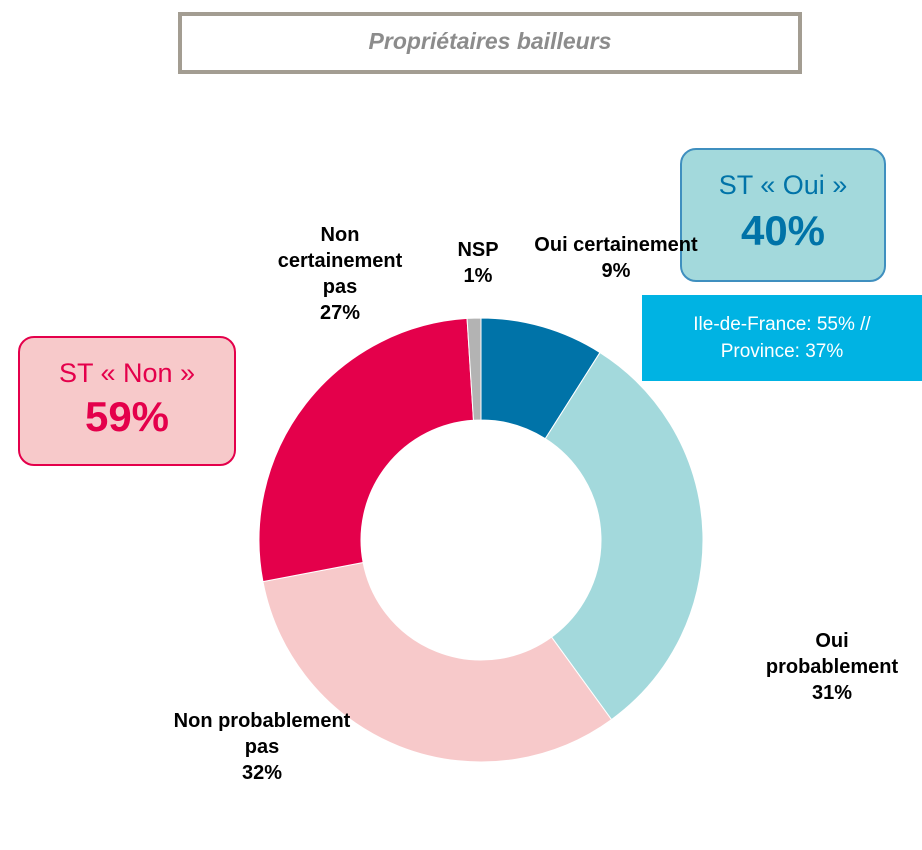 Image resolution: width=922 pixels, height=850 pixels. I want to click on segment-name: NSP, so click(478, 250).